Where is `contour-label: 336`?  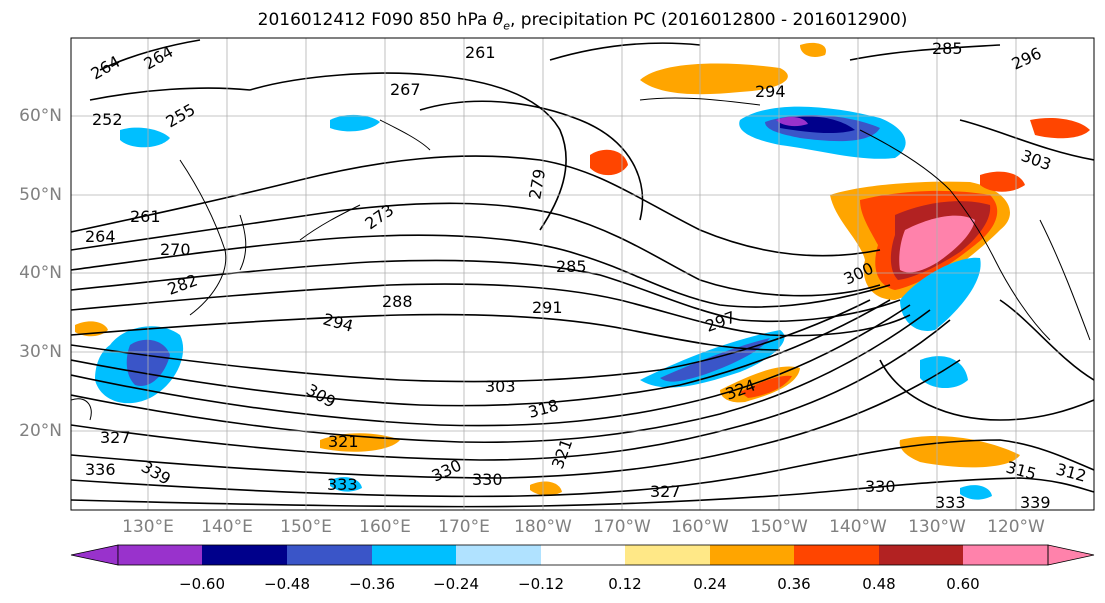 contour-label: 336 is located at coordinates (100, 469).